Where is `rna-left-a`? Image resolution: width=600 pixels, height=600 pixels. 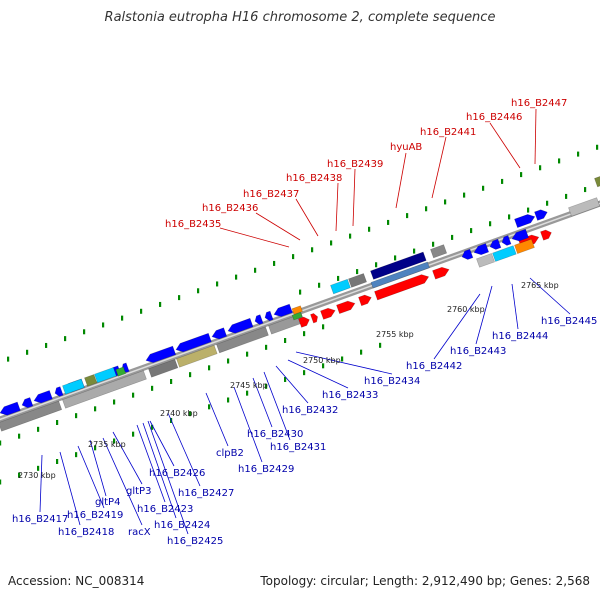 rna-left-a is located at coordinates (73, 386).